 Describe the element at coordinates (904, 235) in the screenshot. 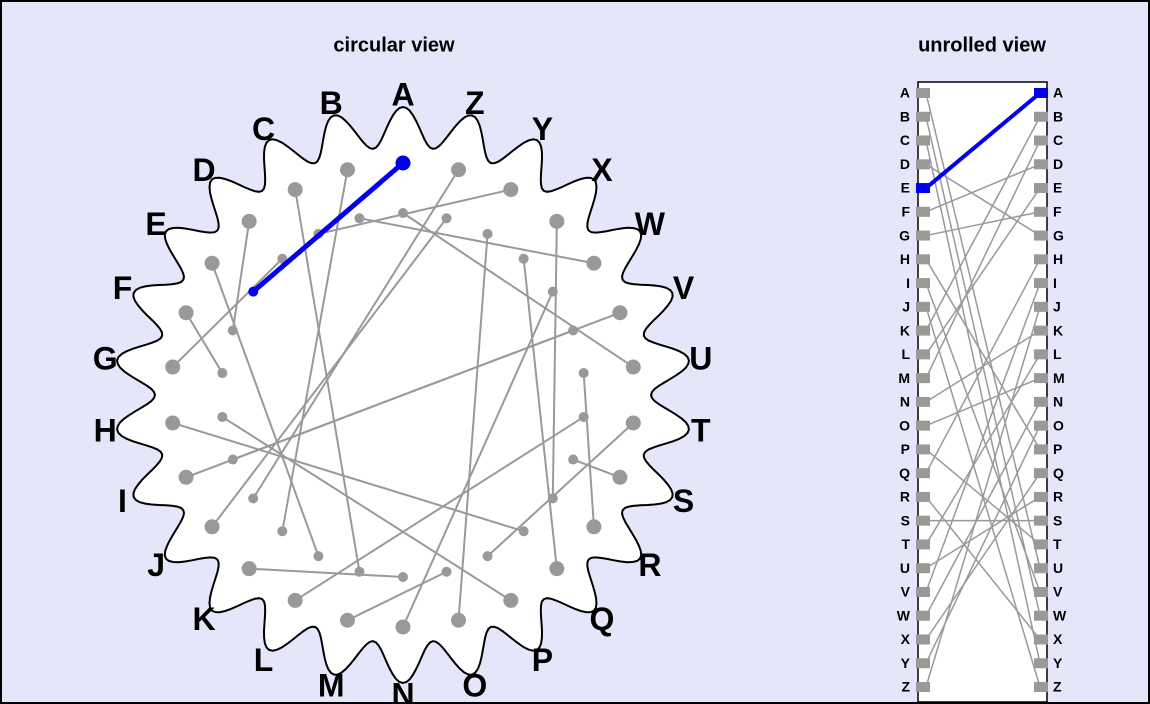

I see `left-letter: G` at that location.